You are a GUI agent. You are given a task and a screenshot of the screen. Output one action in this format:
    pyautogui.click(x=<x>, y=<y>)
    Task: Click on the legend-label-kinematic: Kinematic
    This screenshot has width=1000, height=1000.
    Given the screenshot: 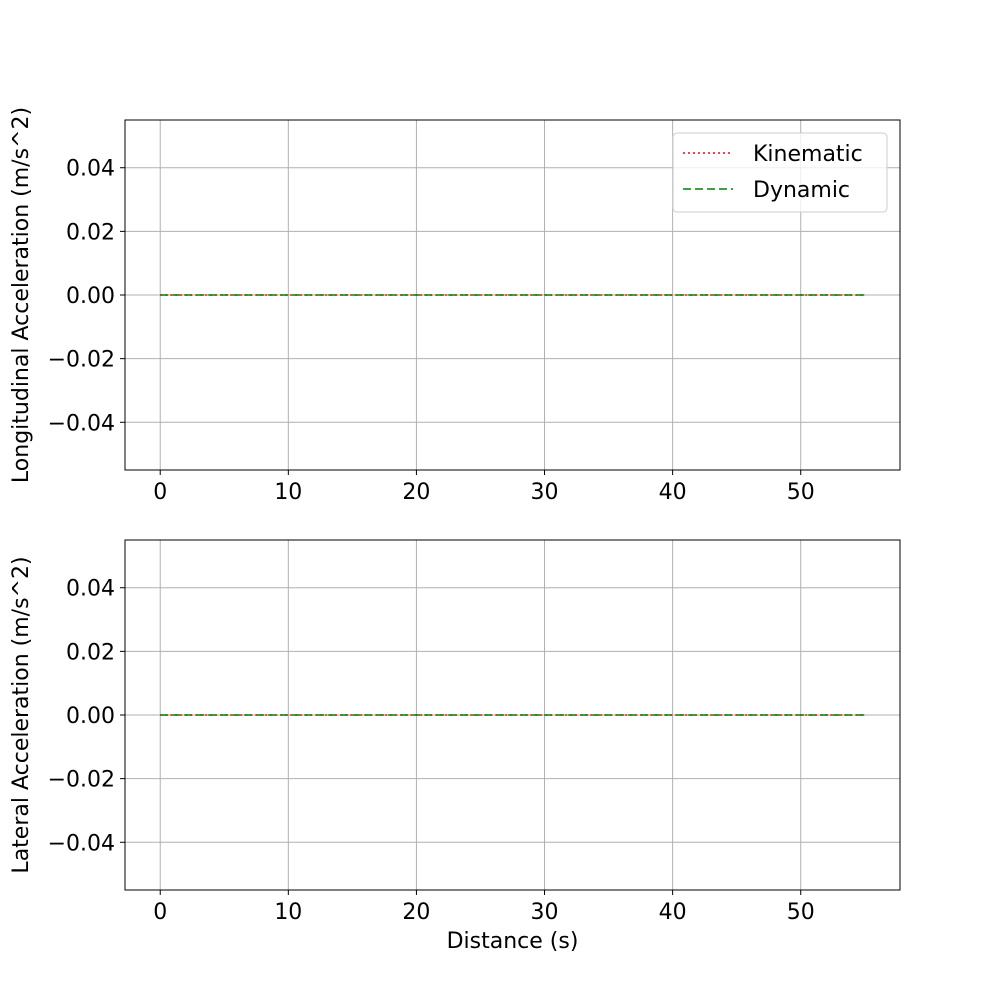 What is the action you would take?
    pyautogui.click(x=808, y=154)
    